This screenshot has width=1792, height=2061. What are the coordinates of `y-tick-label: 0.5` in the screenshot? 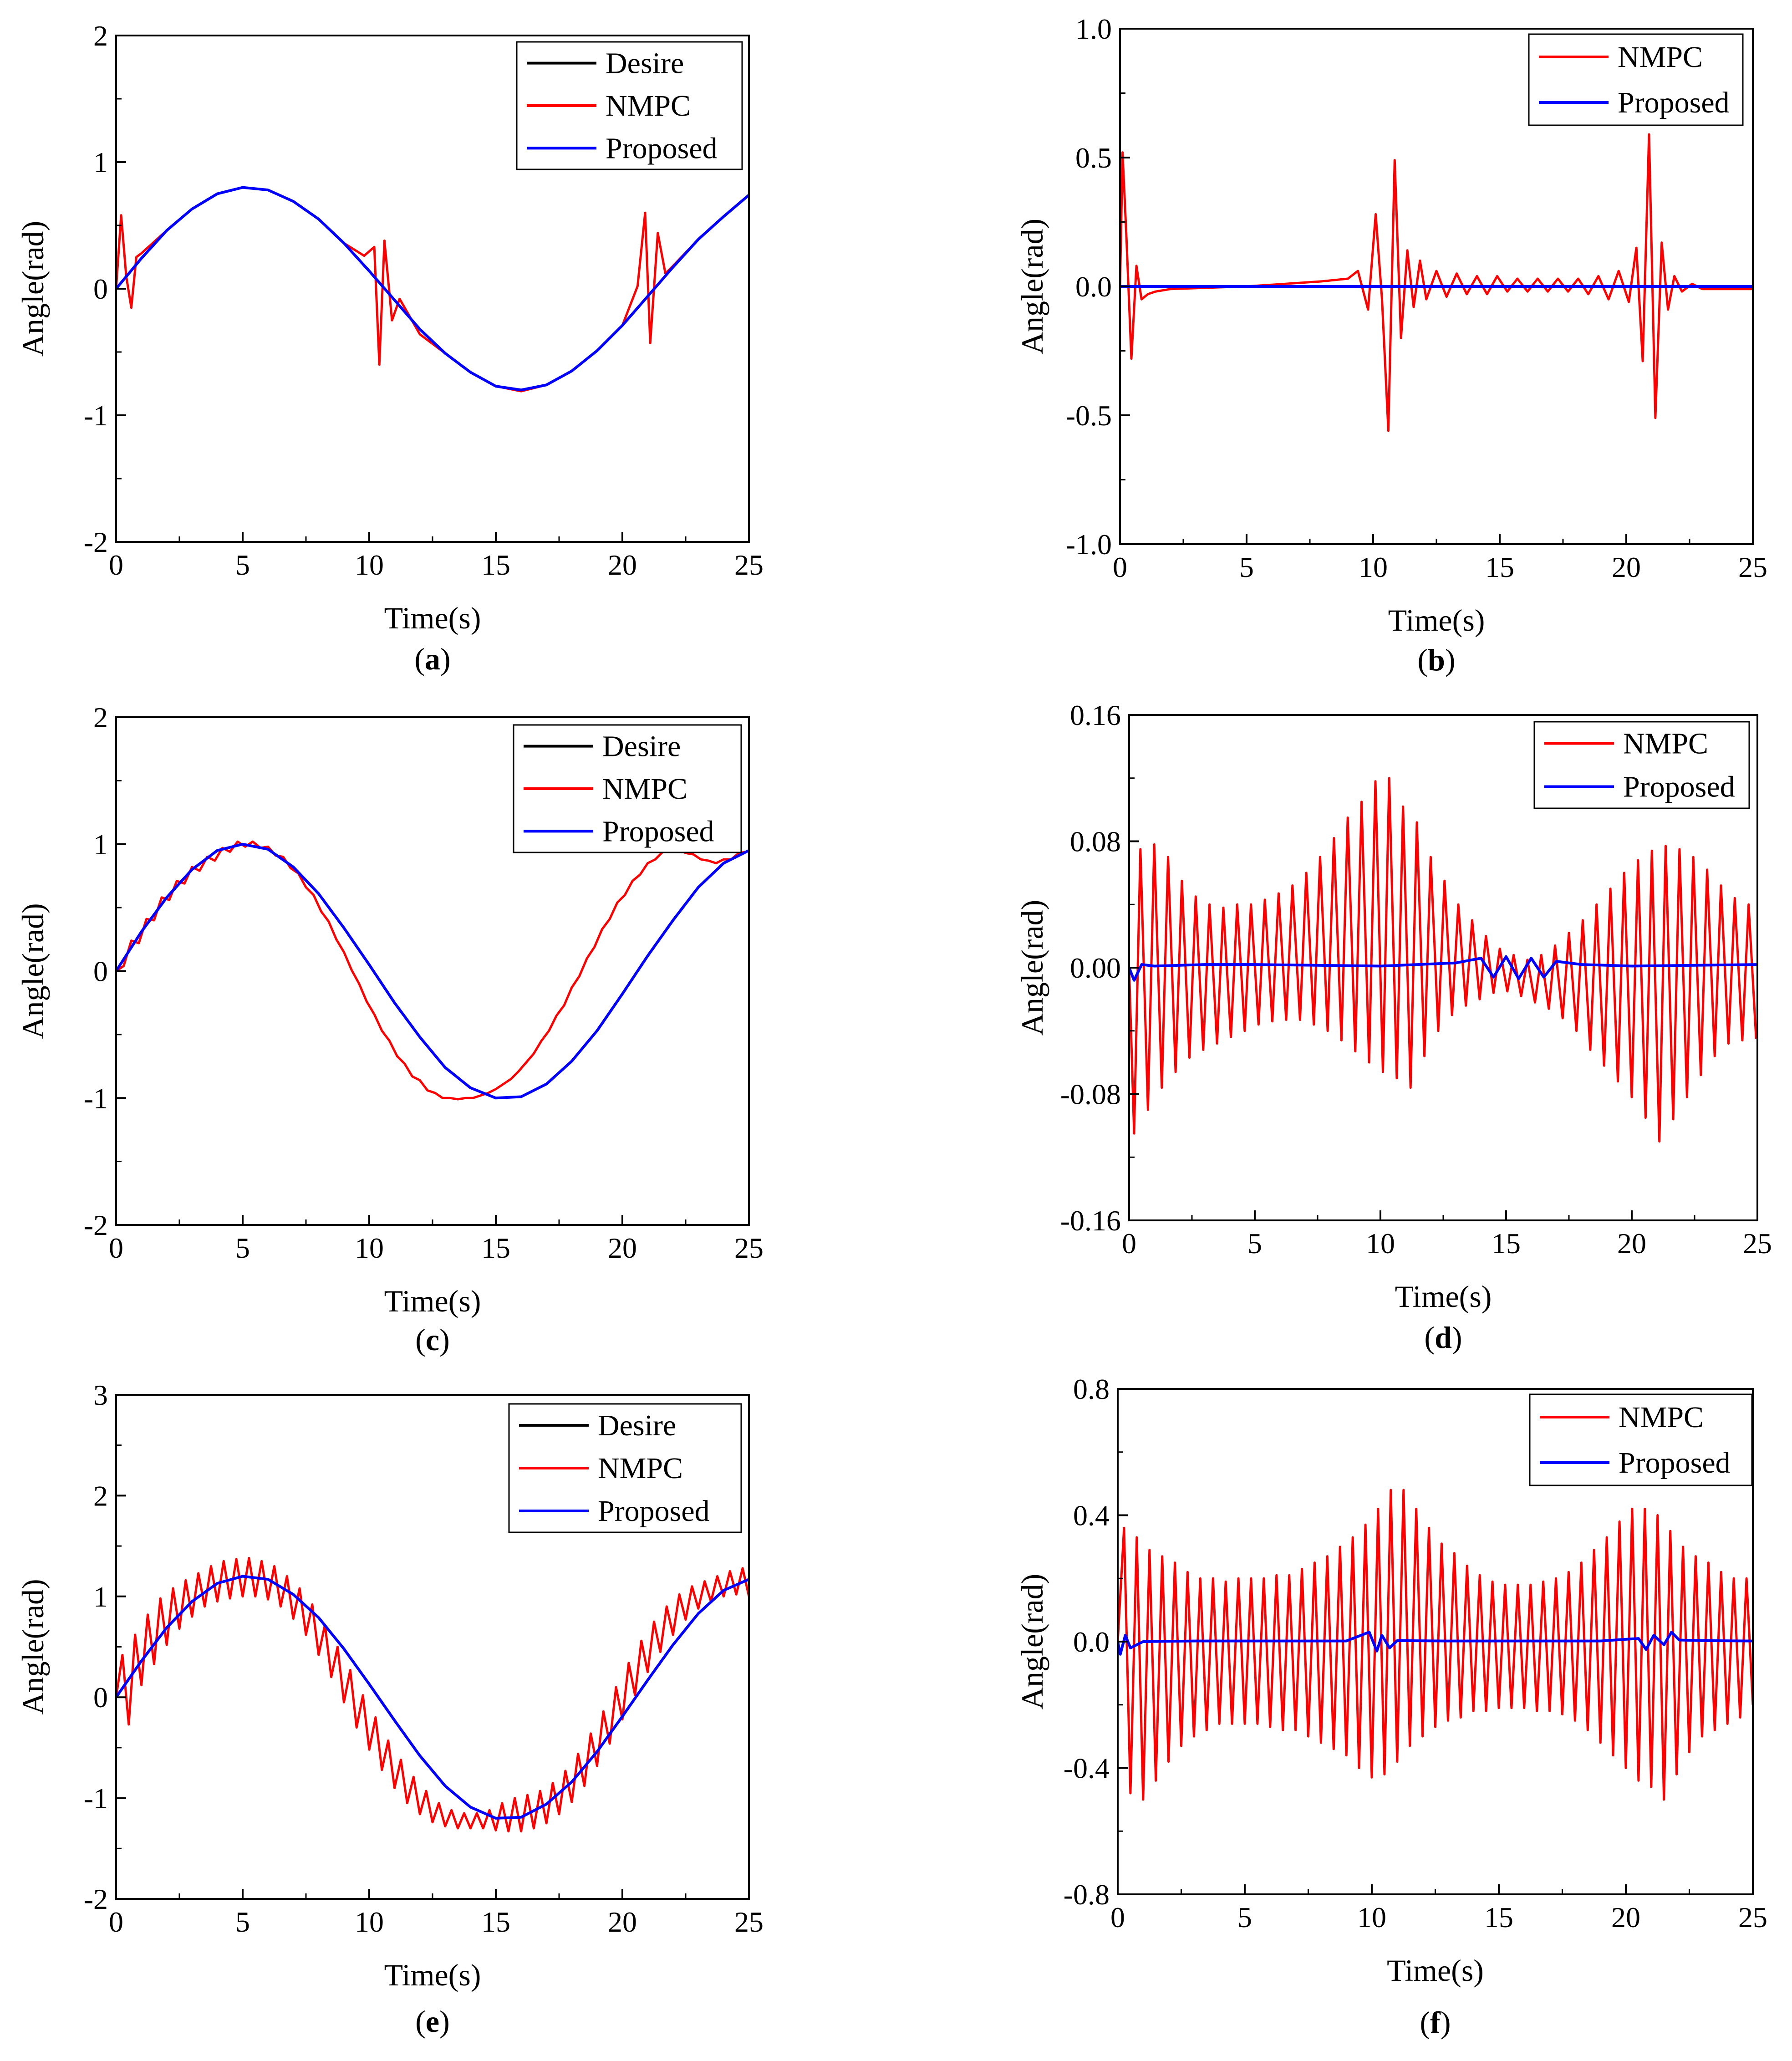 It's located at (1093, 158).